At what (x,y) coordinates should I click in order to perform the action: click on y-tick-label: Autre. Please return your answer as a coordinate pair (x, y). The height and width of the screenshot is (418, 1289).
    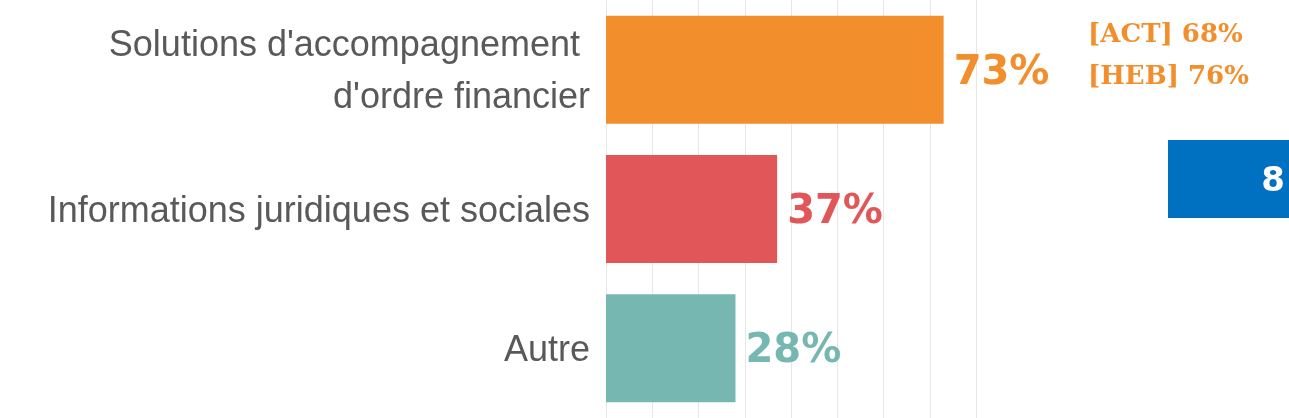
    Looking at the image, I should click on (546, 348).